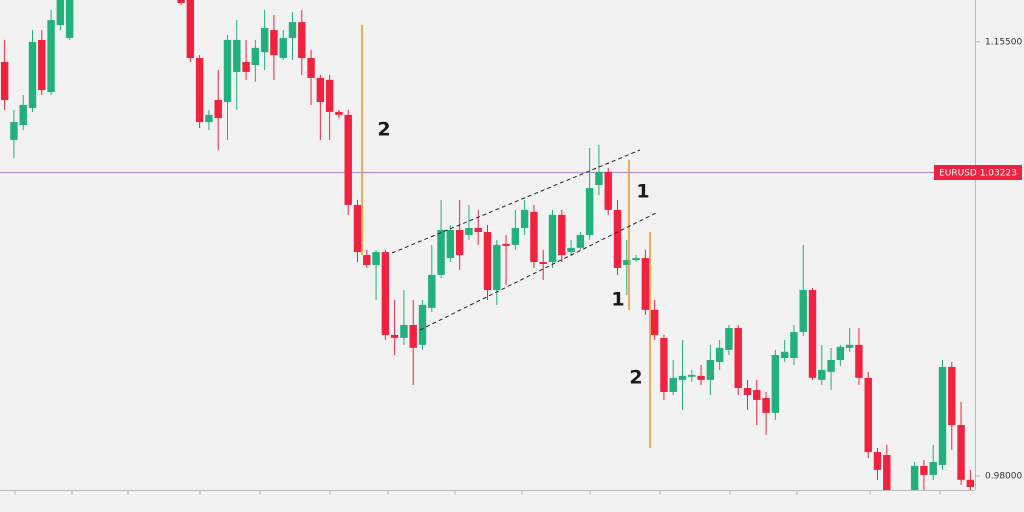 This screenshot has width=1024, height=512. Describe the element at coordinates (1003, 477) in the screenshot. I see `y-tick-label: 0.98000` at that location.